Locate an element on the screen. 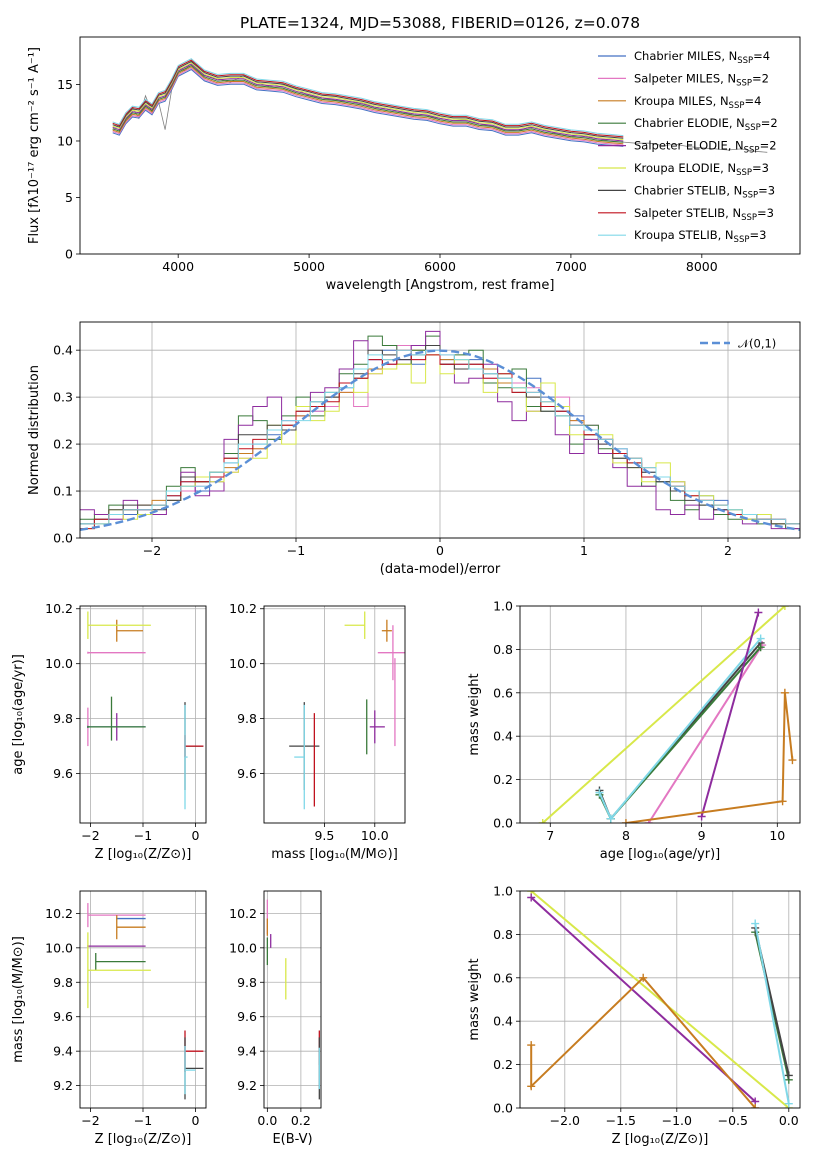  panel-3: 9.5 10.0 9.6 9.8 10.0 10.2 mass [log₁₀(M/M⊙)] is located at coordinates (317, 731).